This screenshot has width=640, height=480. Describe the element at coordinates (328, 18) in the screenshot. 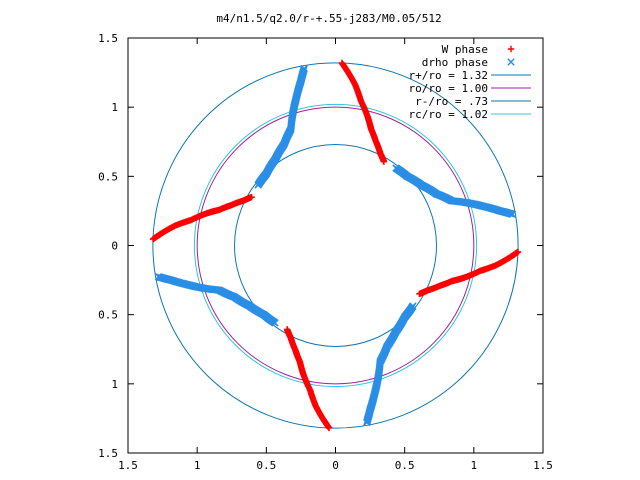

I see `chart-title: m4/n1.5/q2.0/r-+.55-j283/M0.05/512` at that location.